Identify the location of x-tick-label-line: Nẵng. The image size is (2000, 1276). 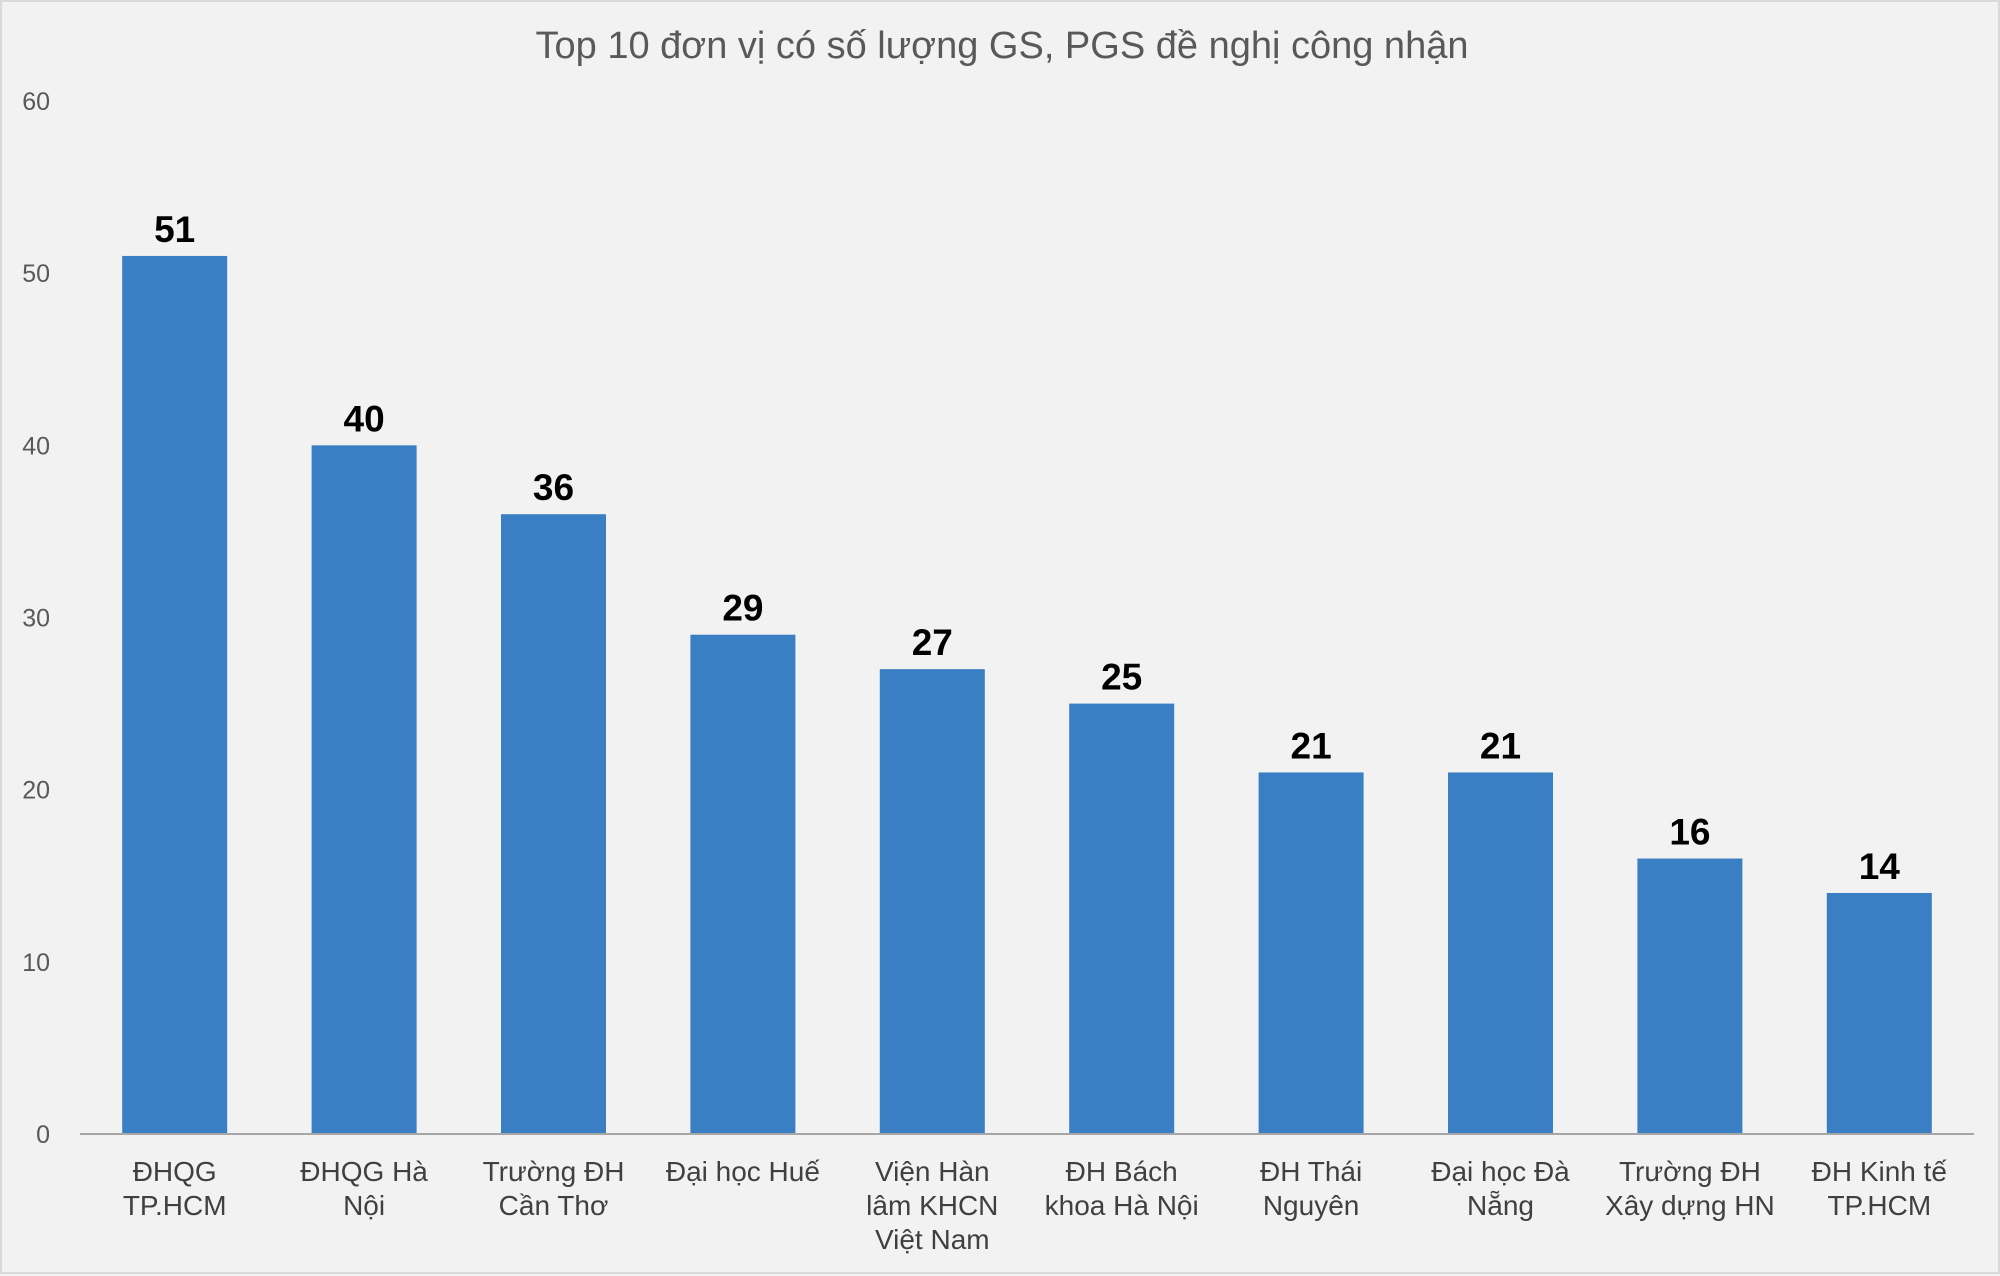
(1500, 1205).